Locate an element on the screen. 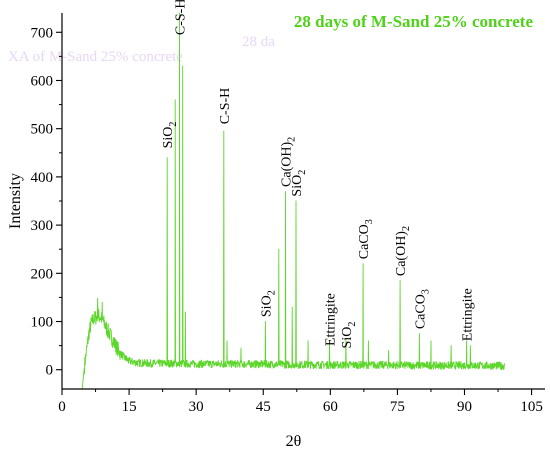 This screenshot has height=459, width=550. x-tick-label: 90 is located at coordinates (464, 407).